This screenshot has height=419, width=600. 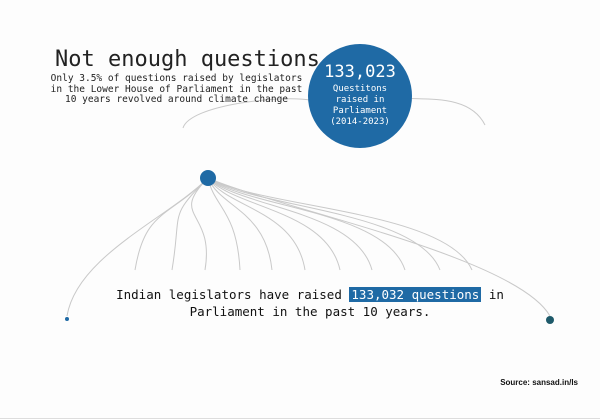 I want to click on caption-after: in Parliament in the past 10 years., so click(x=346, y=303).